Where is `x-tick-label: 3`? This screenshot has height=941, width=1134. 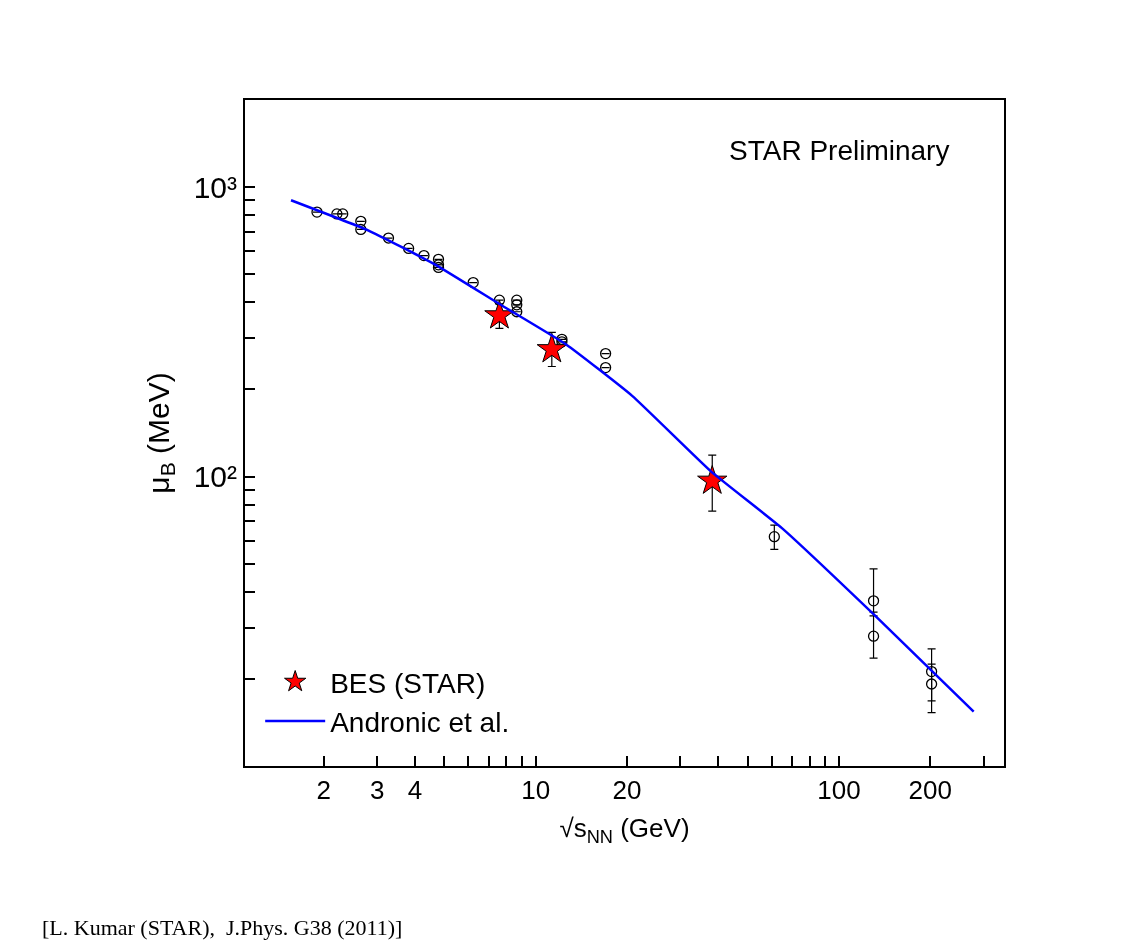
x-tick-label: 3 is located at coordinates (377, 790).